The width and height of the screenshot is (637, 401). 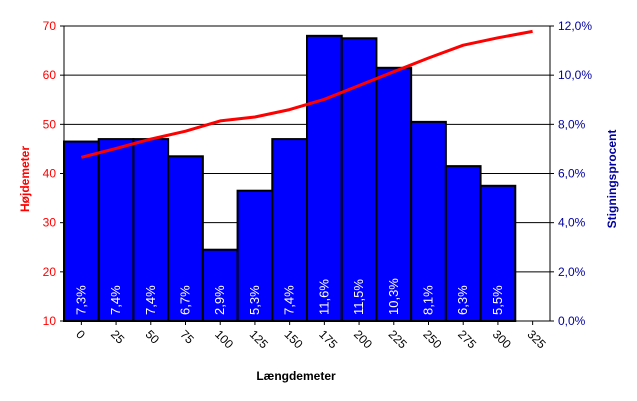 What do you see at coordinates (50, 174) in the screenshot?
I see `y-tick-label-left: 40` at bounding box center [50, 174].